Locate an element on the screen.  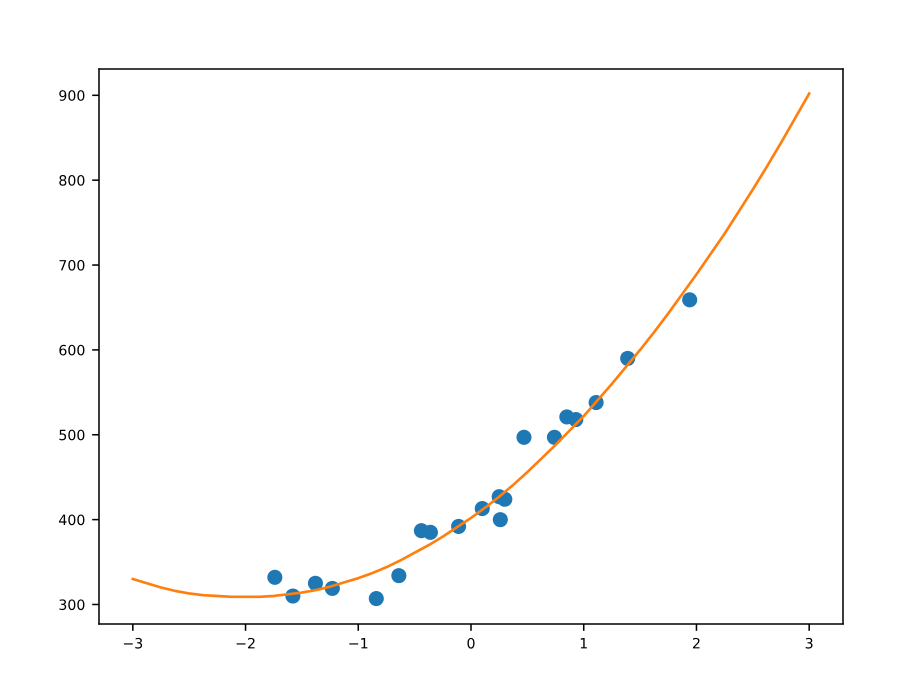
y-tick-label: 400 is located at coordinates (71, 520).